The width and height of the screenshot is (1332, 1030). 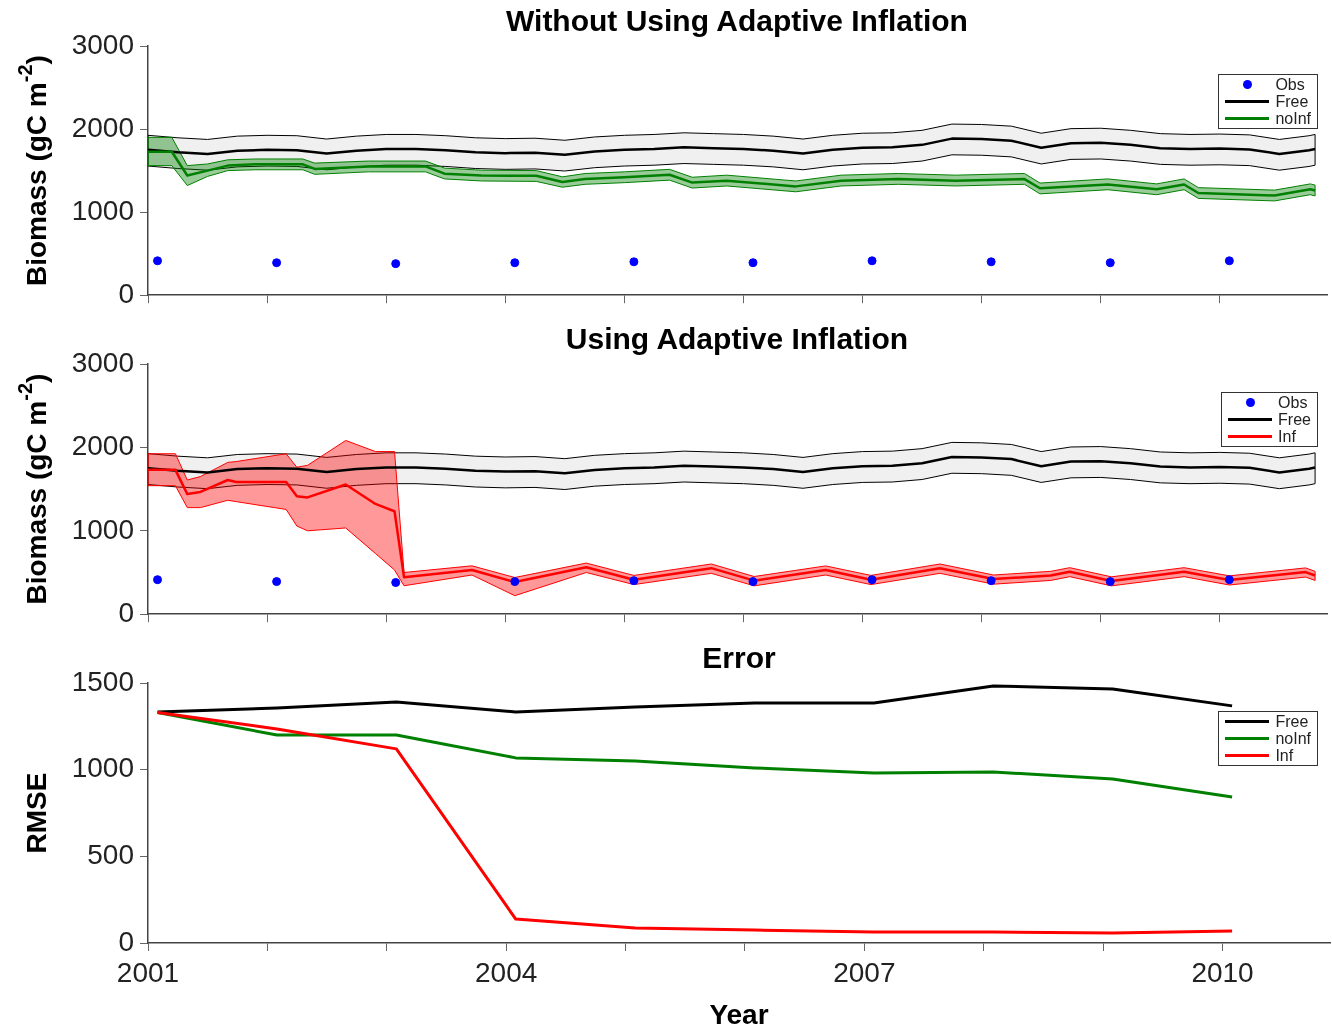 What do you see at coordinates (36, 813) in the screenshot?
I see `y-axis-title: RMSE` at bounding box center [36, 813].